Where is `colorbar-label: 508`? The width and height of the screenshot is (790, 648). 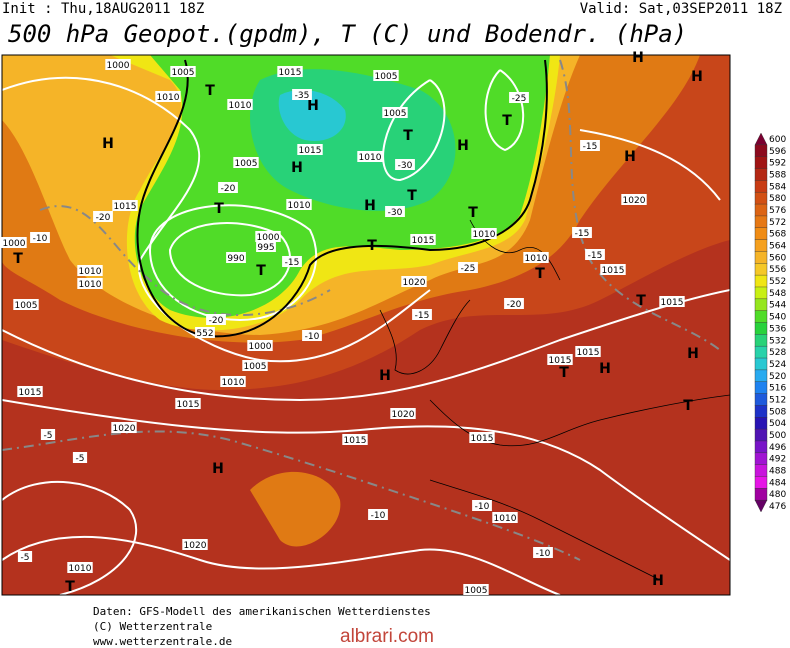 colorbar-label: 508 is located at coordinates (777, 412).